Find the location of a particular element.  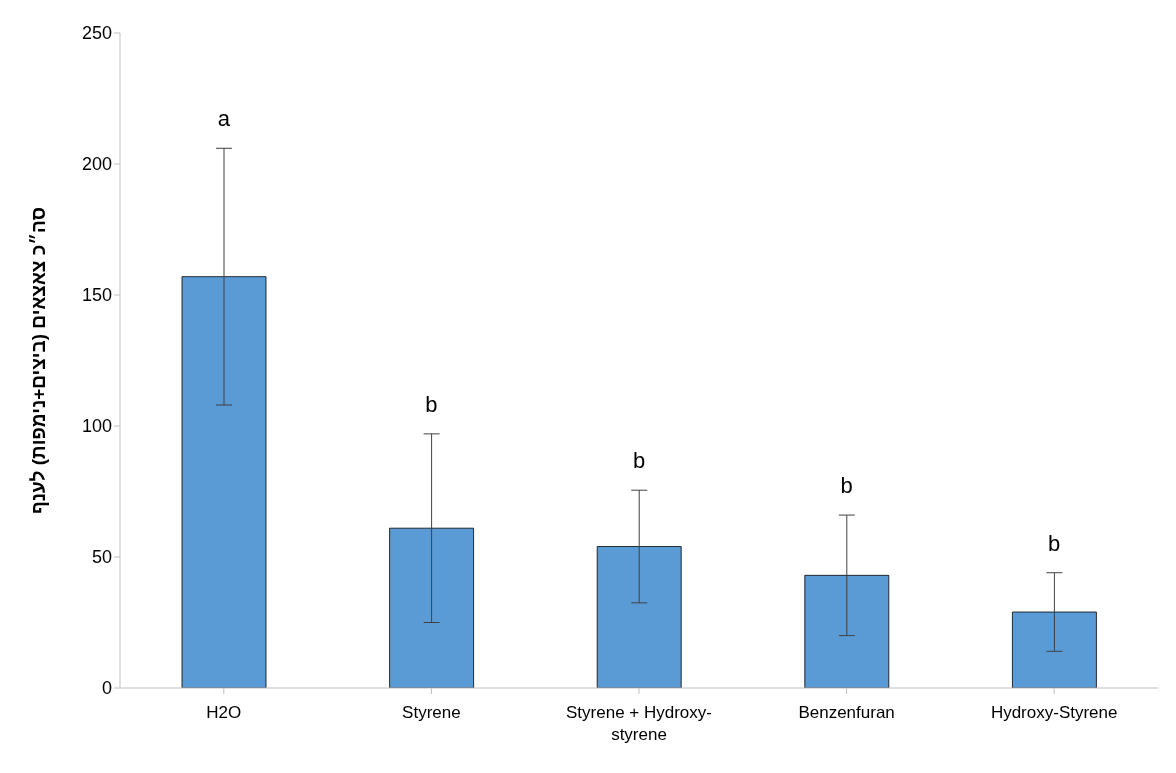

y-tick-label: 250 is located at coordinates (96, 33).